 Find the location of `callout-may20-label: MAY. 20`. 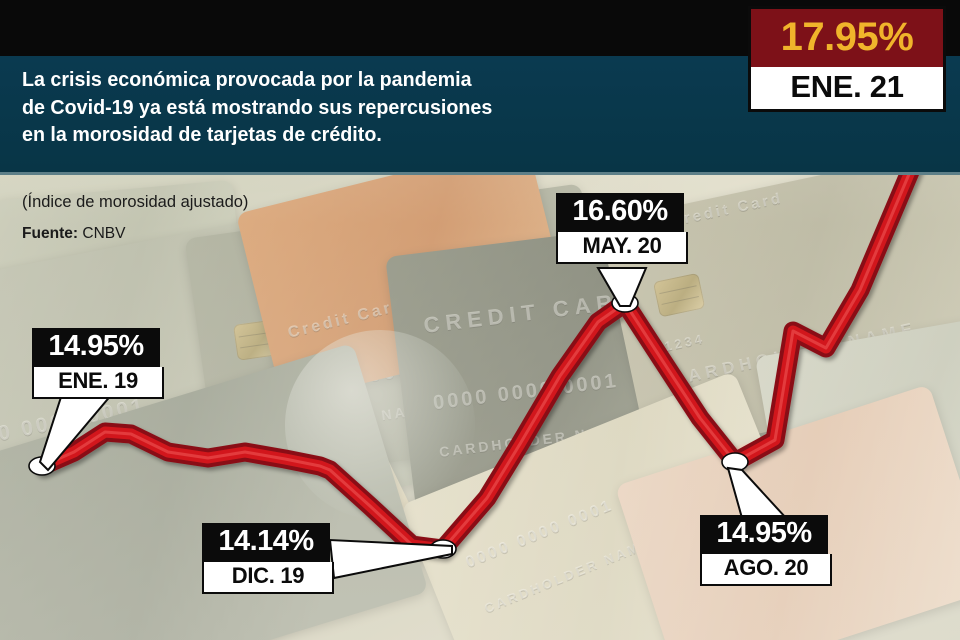

callout-may20-label: MAY. 20 is located at coordinates (622, 248).